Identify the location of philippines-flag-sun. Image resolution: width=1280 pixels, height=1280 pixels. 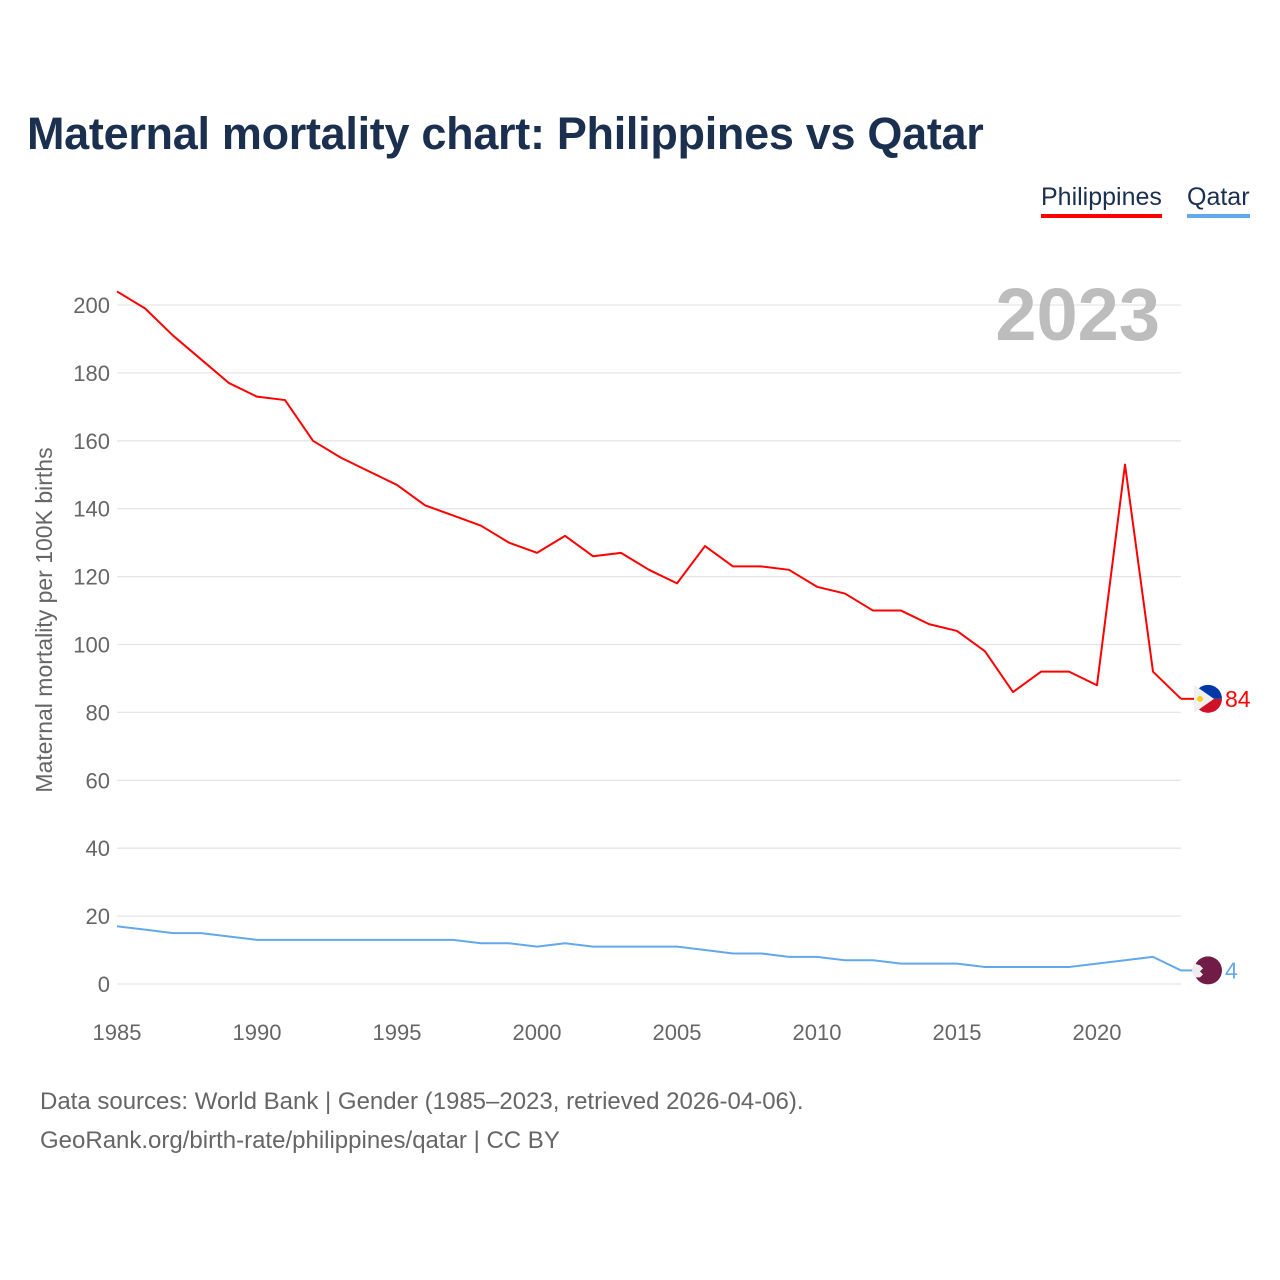
(1200, 698).